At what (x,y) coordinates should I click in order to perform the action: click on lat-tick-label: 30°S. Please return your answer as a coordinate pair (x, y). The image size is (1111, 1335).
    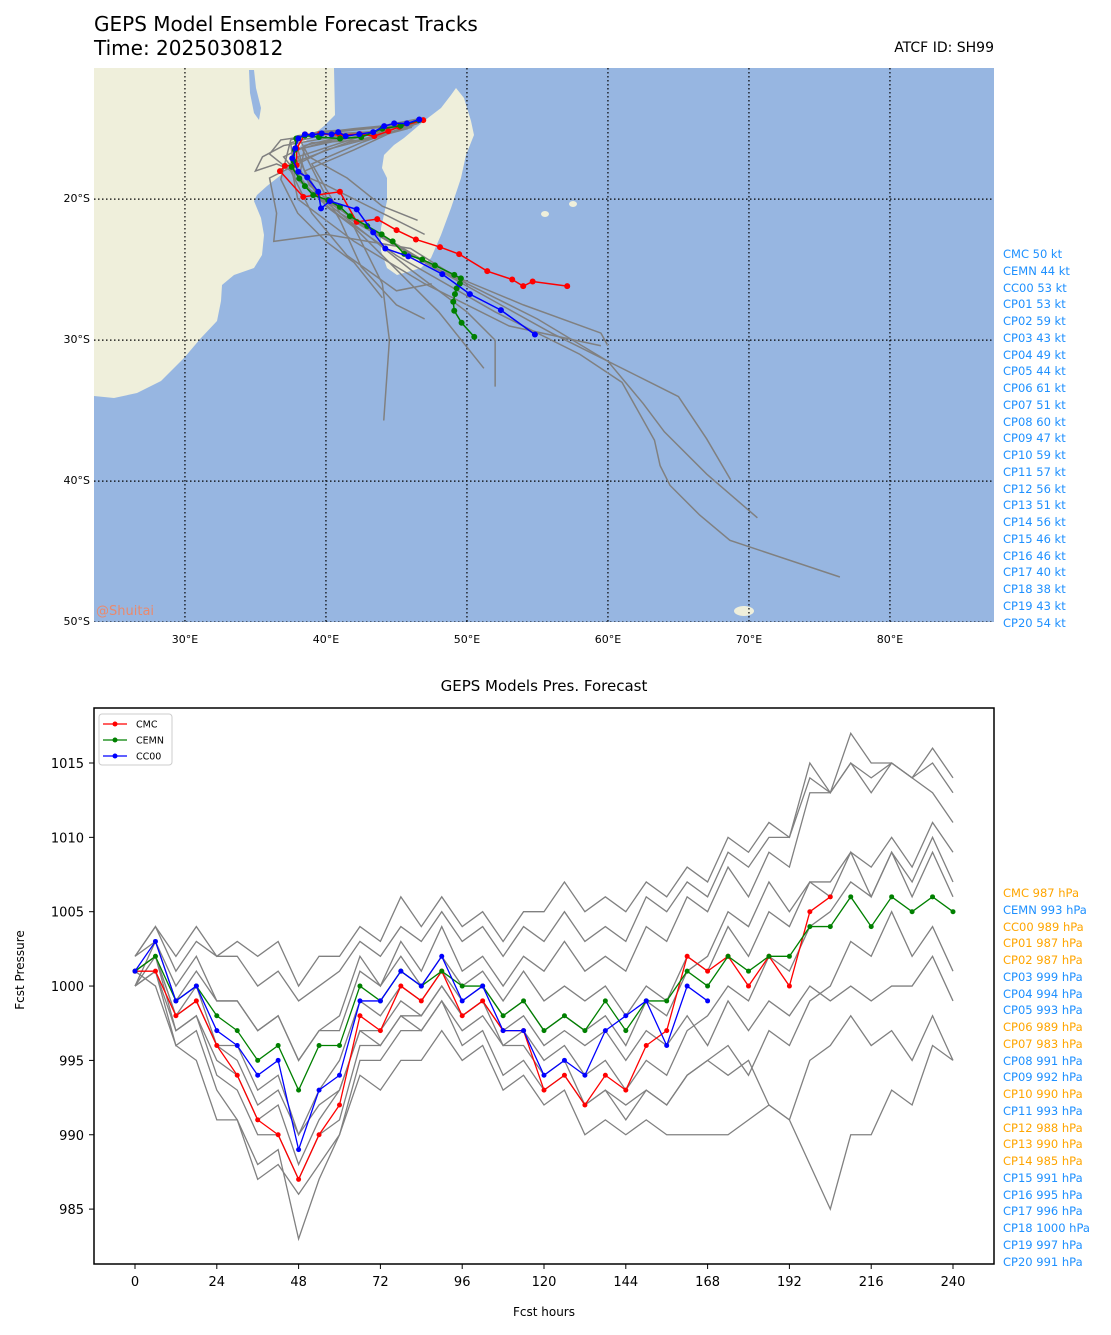
    Looking at the image, I should click on (76, 340).